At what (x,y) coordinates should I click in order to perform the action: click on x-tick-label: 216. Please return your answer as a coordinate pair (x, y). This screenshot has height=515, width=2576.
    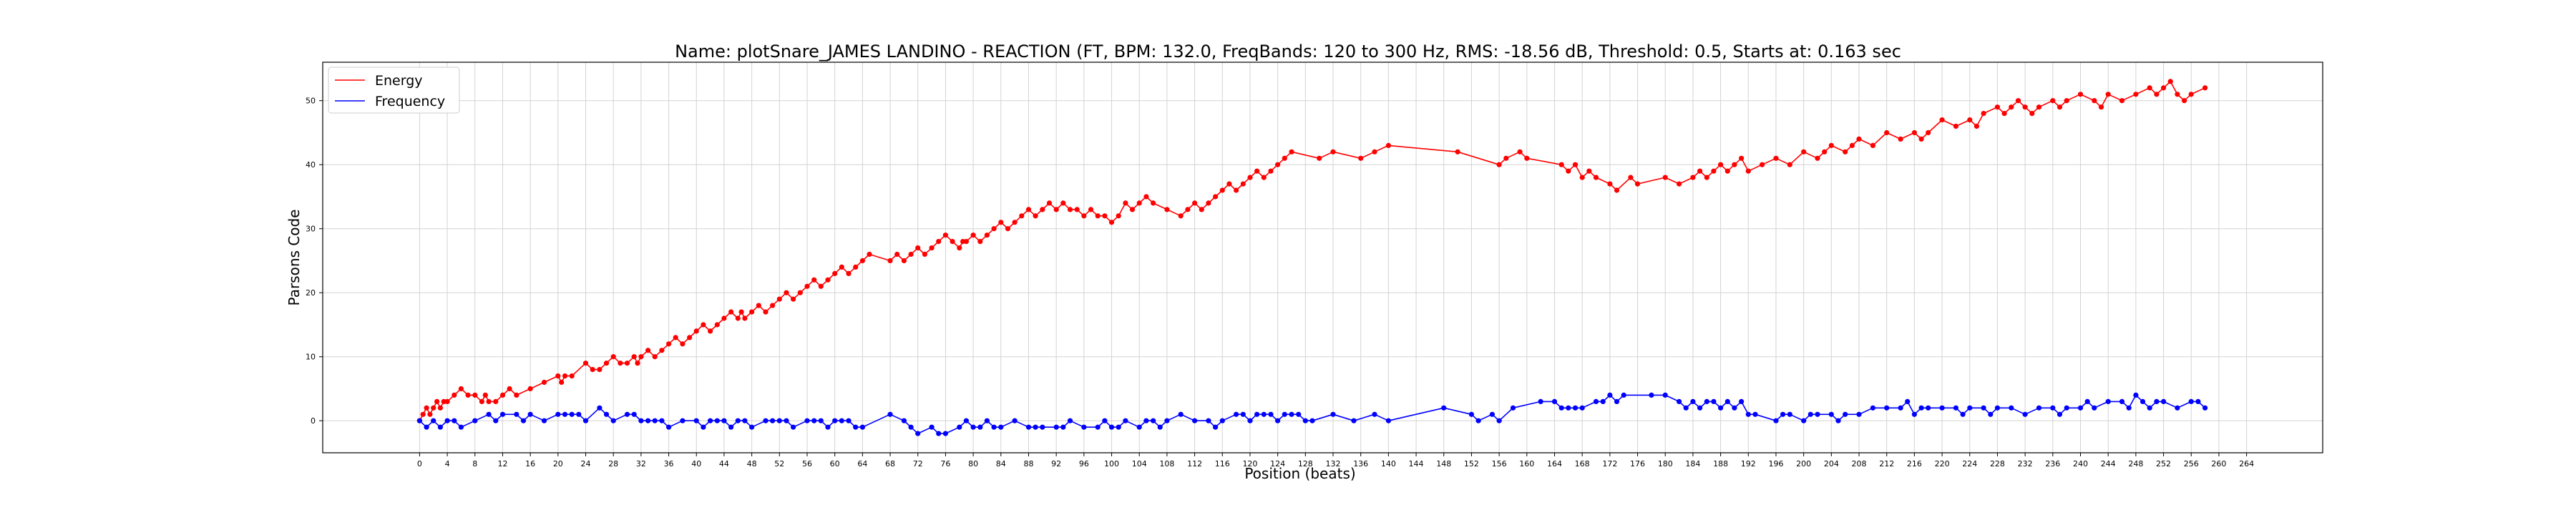
    Looking at the image, I should click on (1914, 464).